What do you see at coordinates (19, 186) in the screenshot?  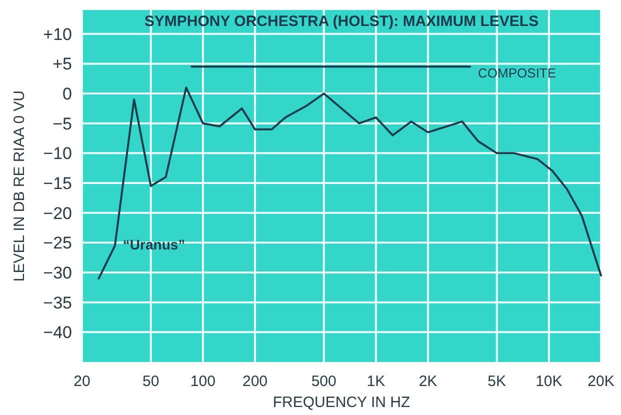 I see `y-axis-title: LEVEL IN DB RE RIAA 0 VU` at bounding box center [19, 186].